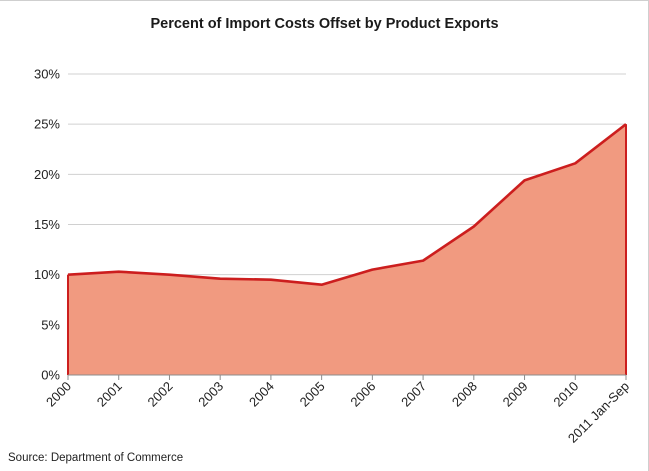 This screenshot has height=471, width=649. What do you see at coordinates (47, 74) in the screenshot?
I see `y-tick-label: 30%` at bounding box center [47, 74].